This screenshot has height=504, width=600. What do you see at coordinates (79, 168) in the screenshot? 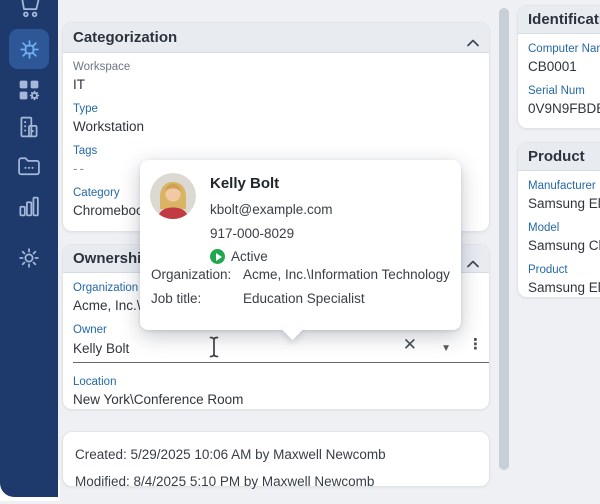
I see `field-value: --` at bounding box center [79, 168].